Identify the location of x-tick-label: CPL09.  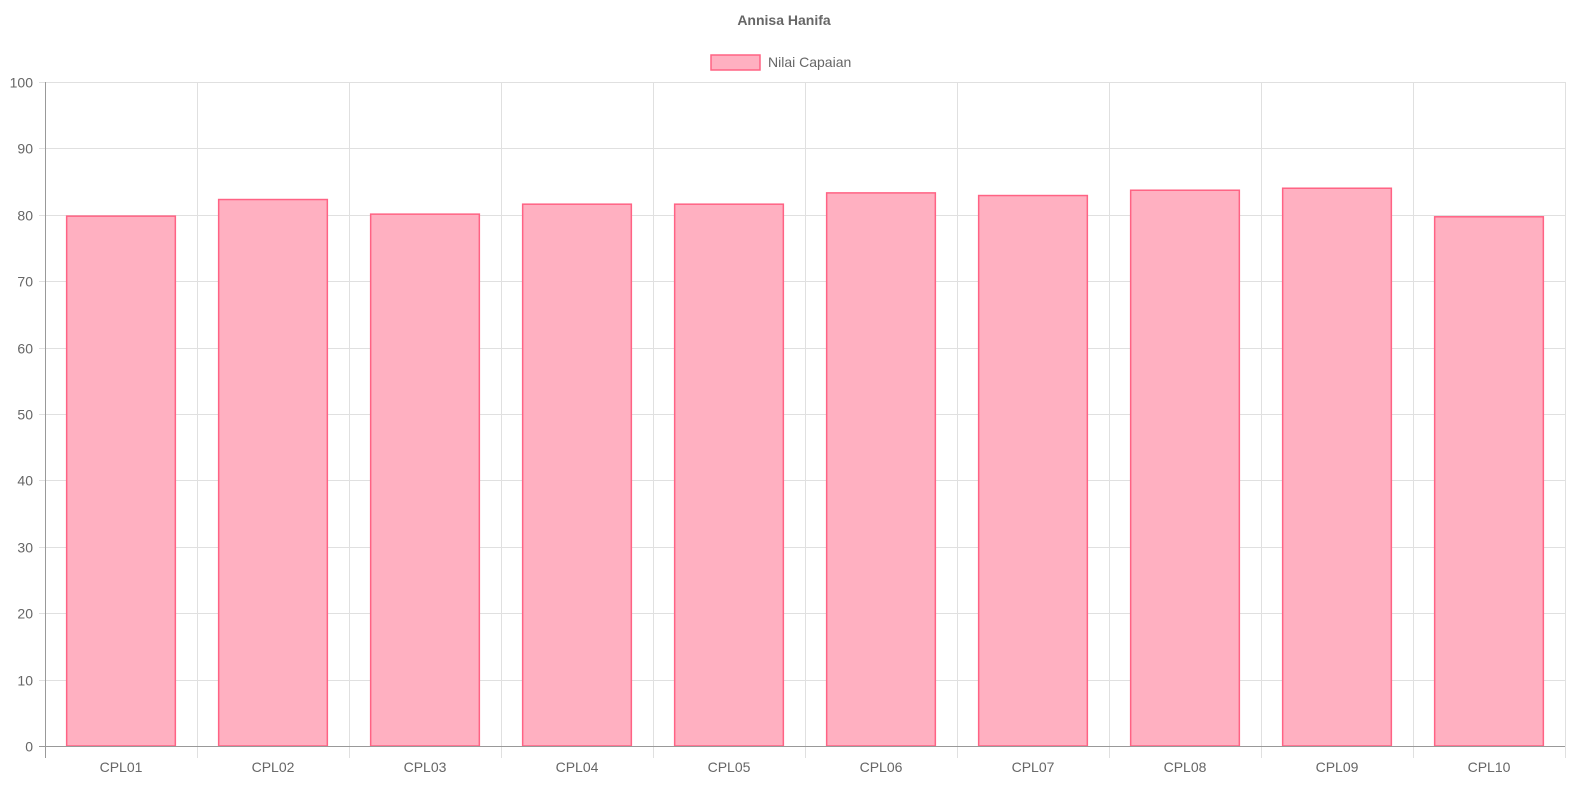
(1337, 767).